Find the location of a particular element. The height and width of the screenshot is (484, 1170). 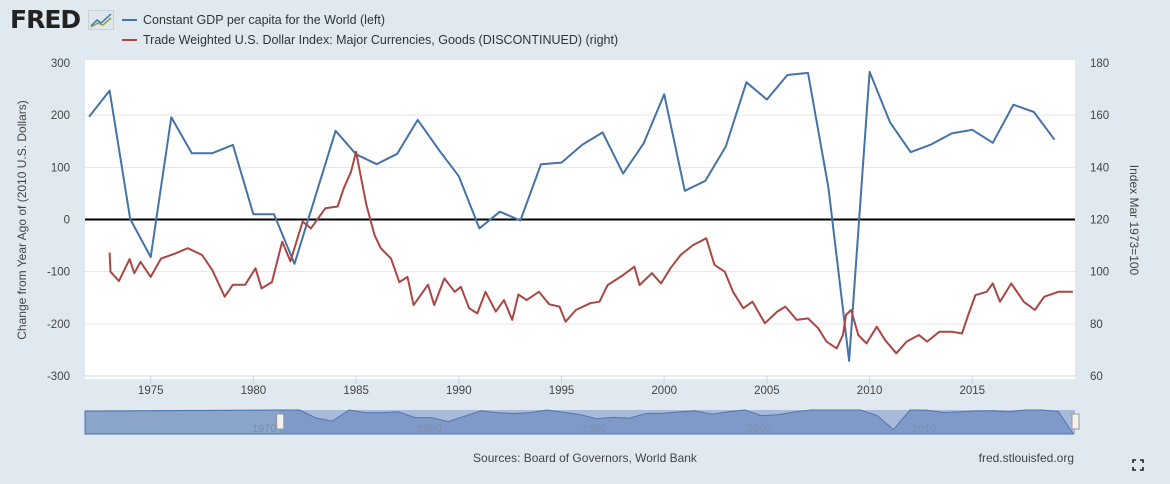

navigator-label: 1980 is located at coordinates (429, 429).